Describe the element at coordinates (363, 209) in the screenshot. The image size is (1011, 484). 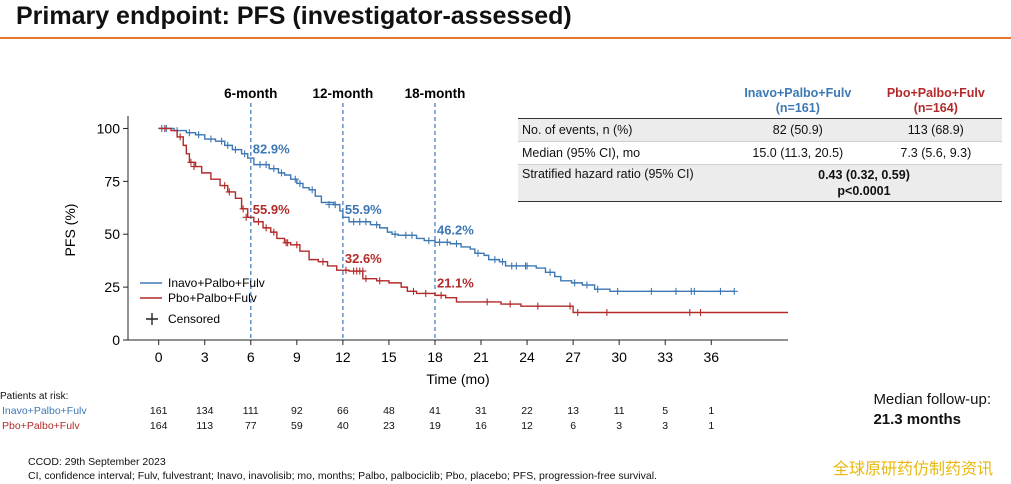
I see `milestone-value-inavo: 55.9%` at that location.